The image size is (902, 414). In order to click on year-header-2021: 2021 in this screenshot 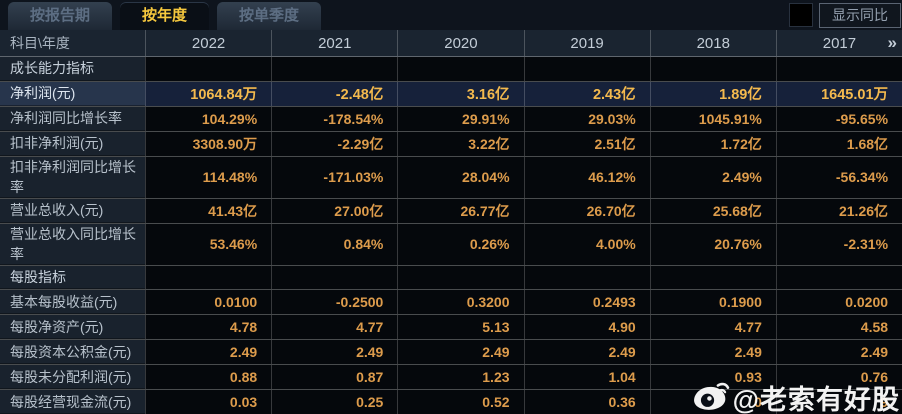, I will do `click(334, 43)`.